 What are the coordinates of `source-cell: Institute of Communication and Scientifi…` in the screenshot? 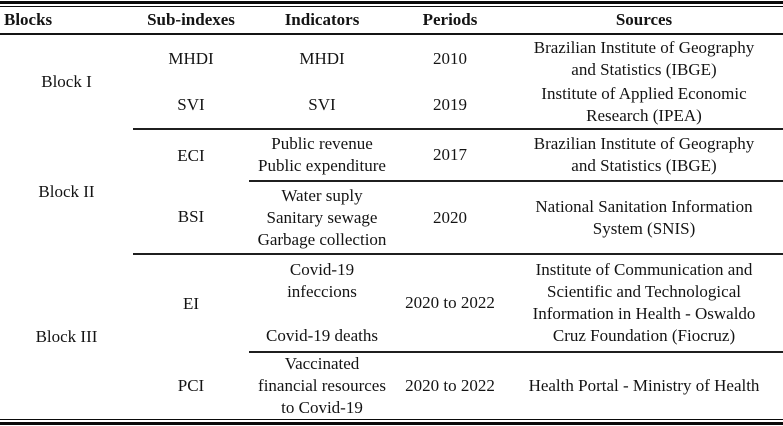 It's located at (644, 303).